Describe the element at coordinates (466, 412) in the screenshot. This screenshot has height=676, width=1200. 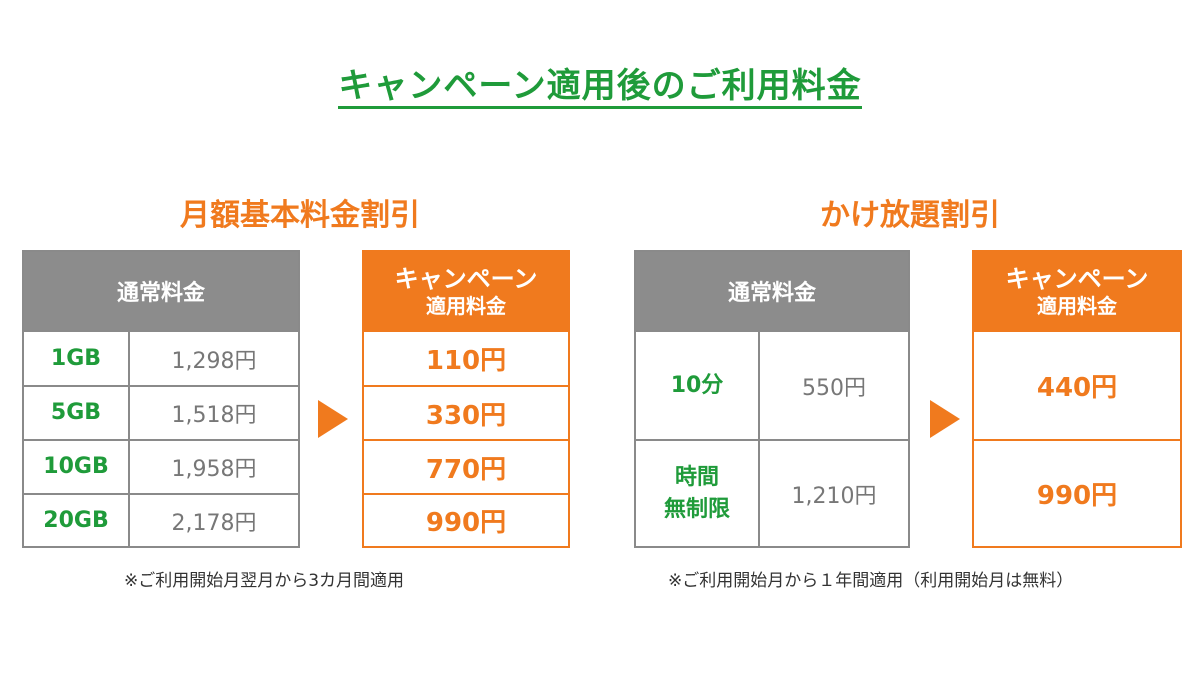
I see `campaign-price: 330円` at that location.